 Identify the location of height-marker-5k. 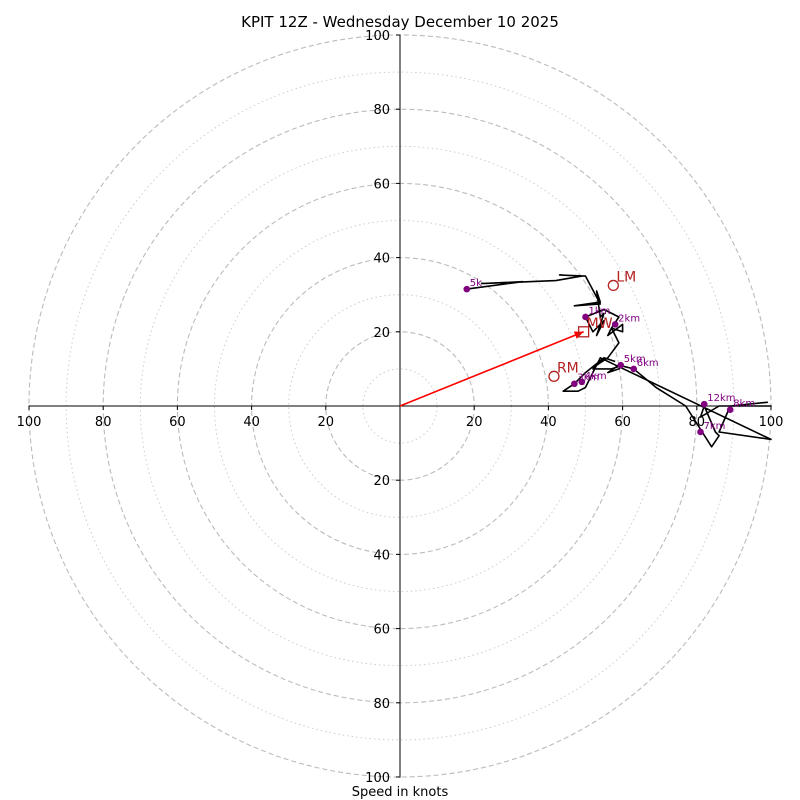
(467, 289).